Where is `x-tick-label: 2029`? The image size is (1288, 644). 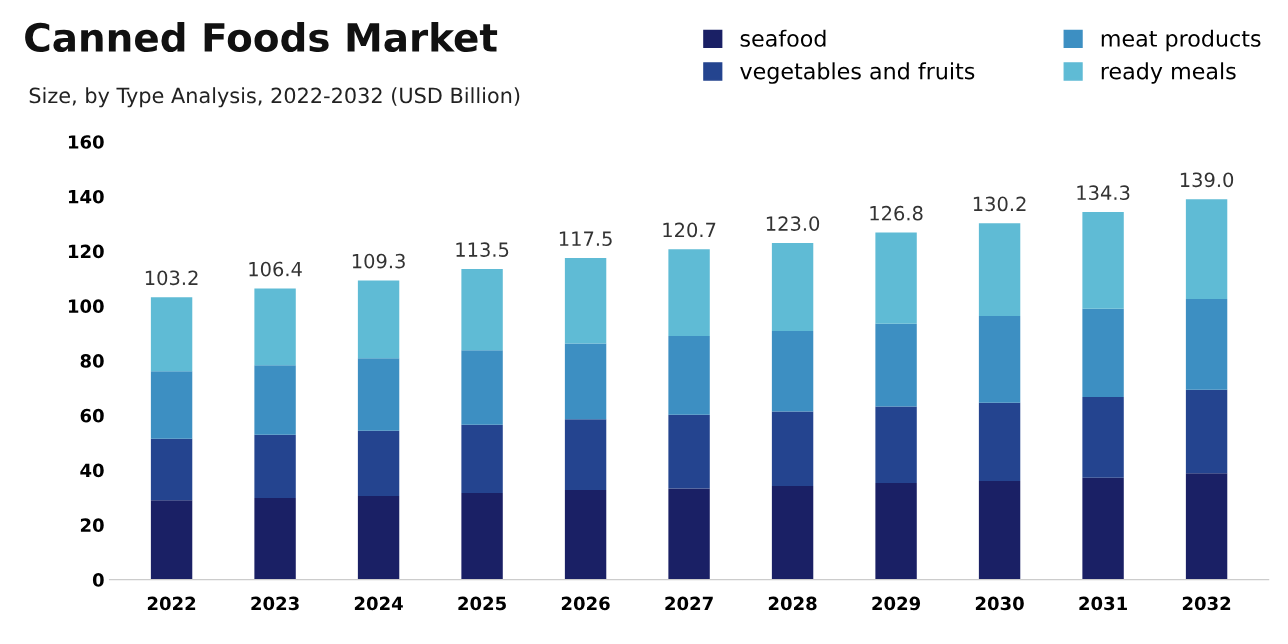 x-tick-label: 2029 is located at coordinates (896, 603).